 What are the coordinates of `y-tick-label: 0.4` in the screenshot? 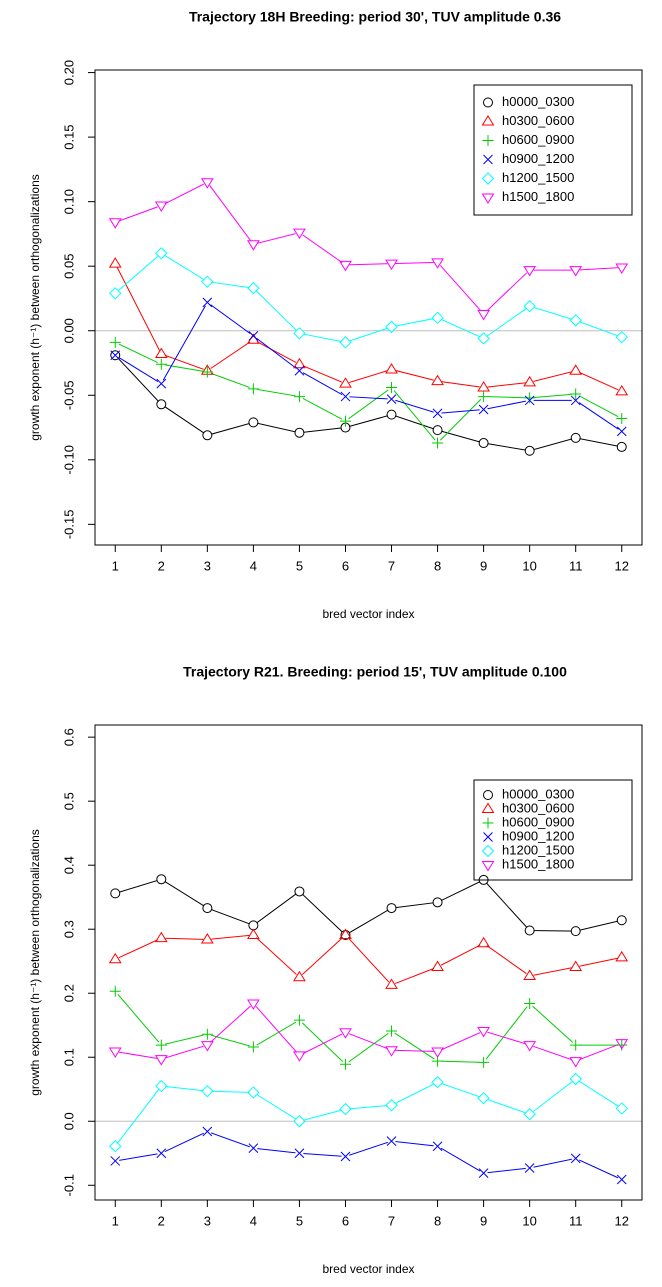 It's located at (68, 865).